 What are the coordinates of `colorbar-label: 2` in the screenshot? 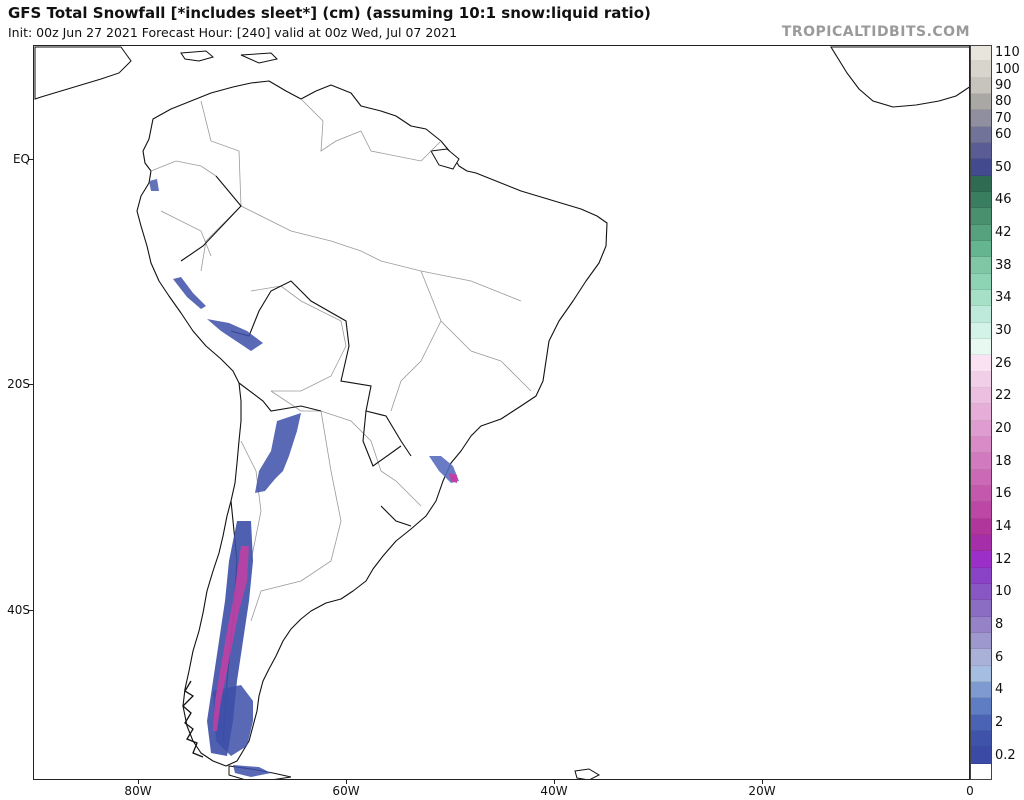 It's located at (999, 722).